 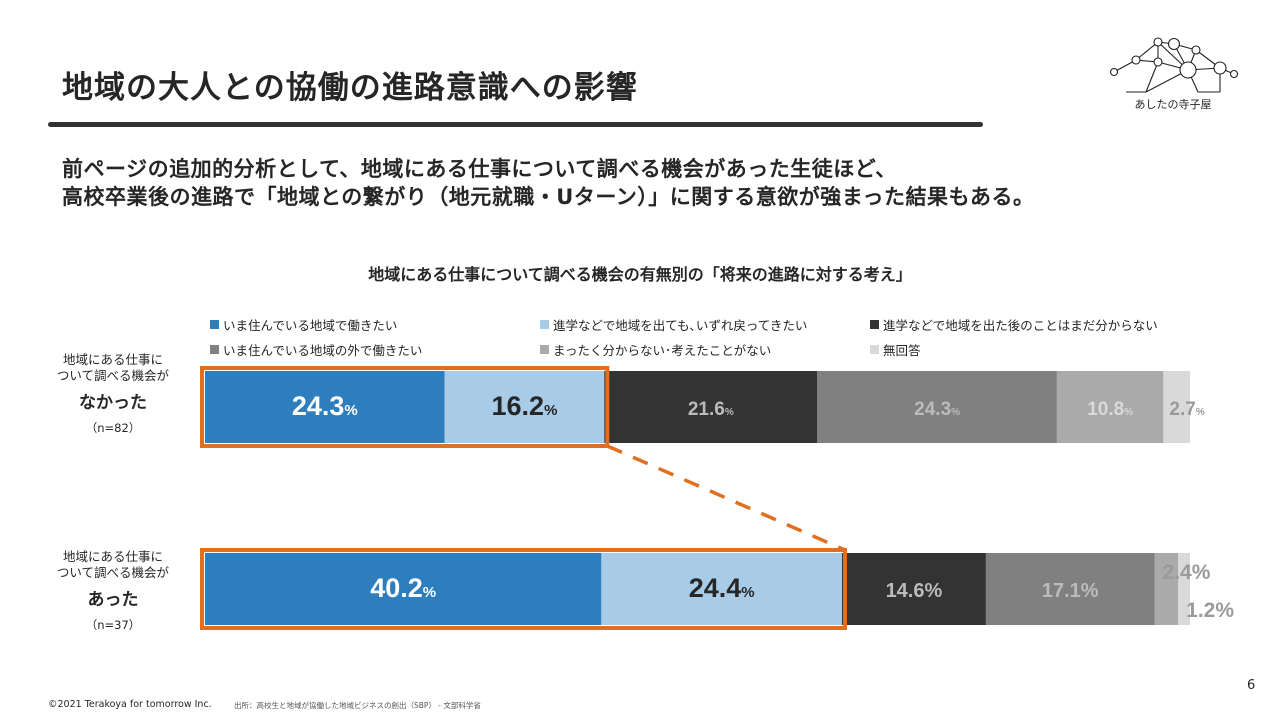 I want to click on row-label-with-opportunity: 地域にある仕事に ついて調べる機会が あった （n=37）, so click(x=113, y=591).